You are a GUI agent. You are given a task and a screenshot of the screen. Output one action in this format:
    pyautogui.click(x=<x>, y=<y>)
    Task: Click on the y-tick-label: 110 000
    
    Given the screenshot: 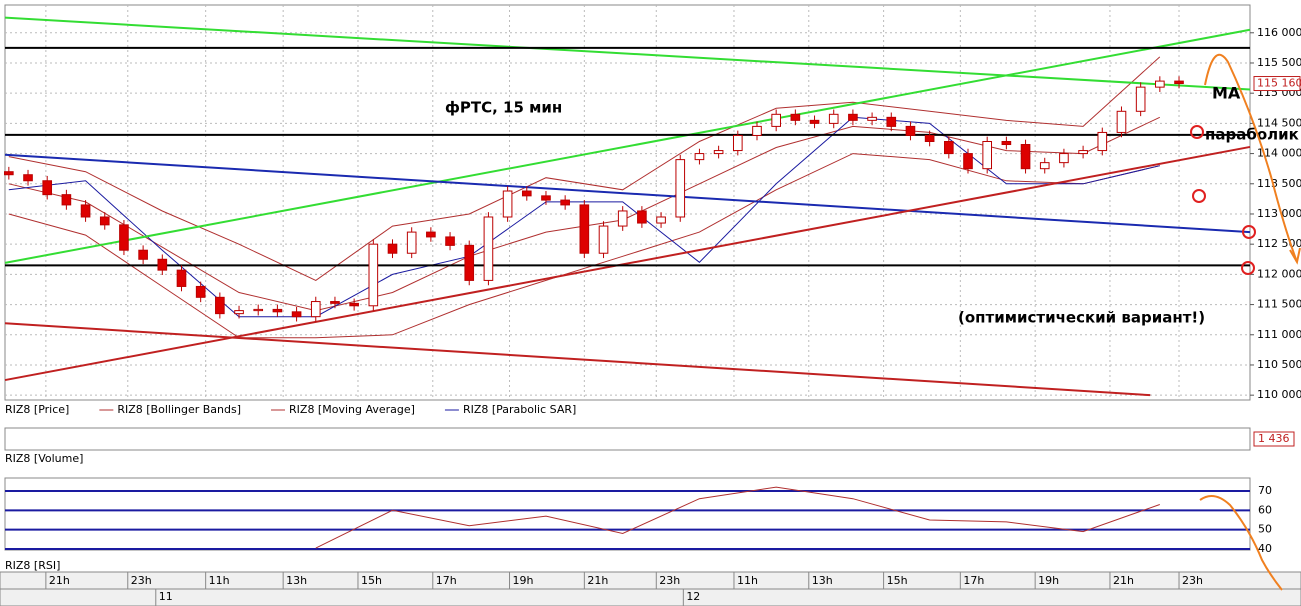 What is the action you would take?
    pyautogui.click(x=1279, y=394)
    